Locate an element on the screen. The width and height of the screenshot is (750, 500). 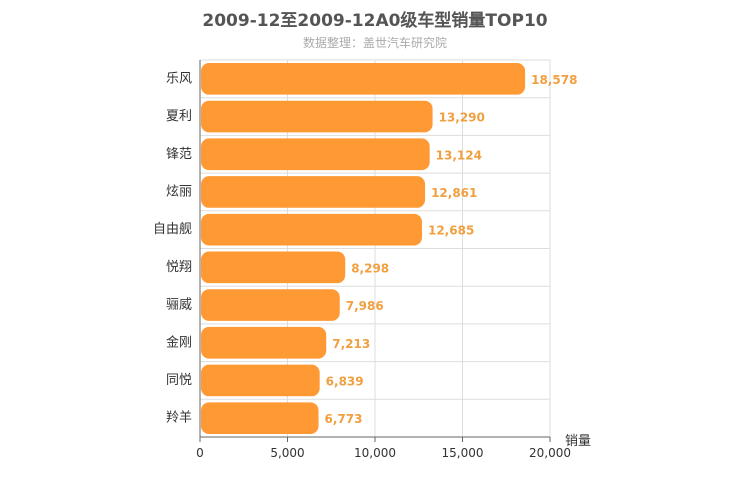
category-label: 金刚 is located at coordinates (179, 342).